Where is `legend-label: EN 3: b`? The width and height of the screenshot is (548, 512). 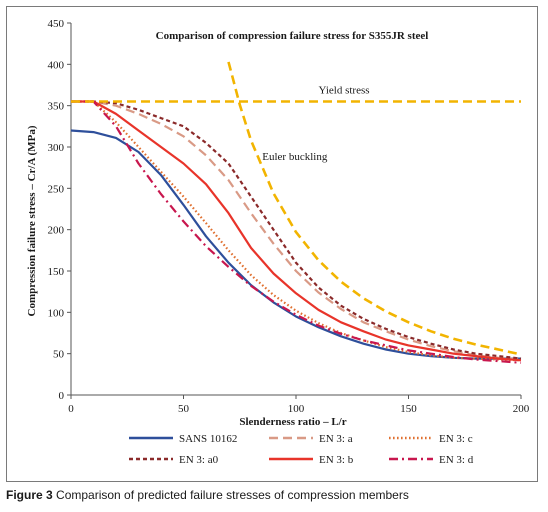 legend-label: EN 3: b is located at coordinates (336, 460).